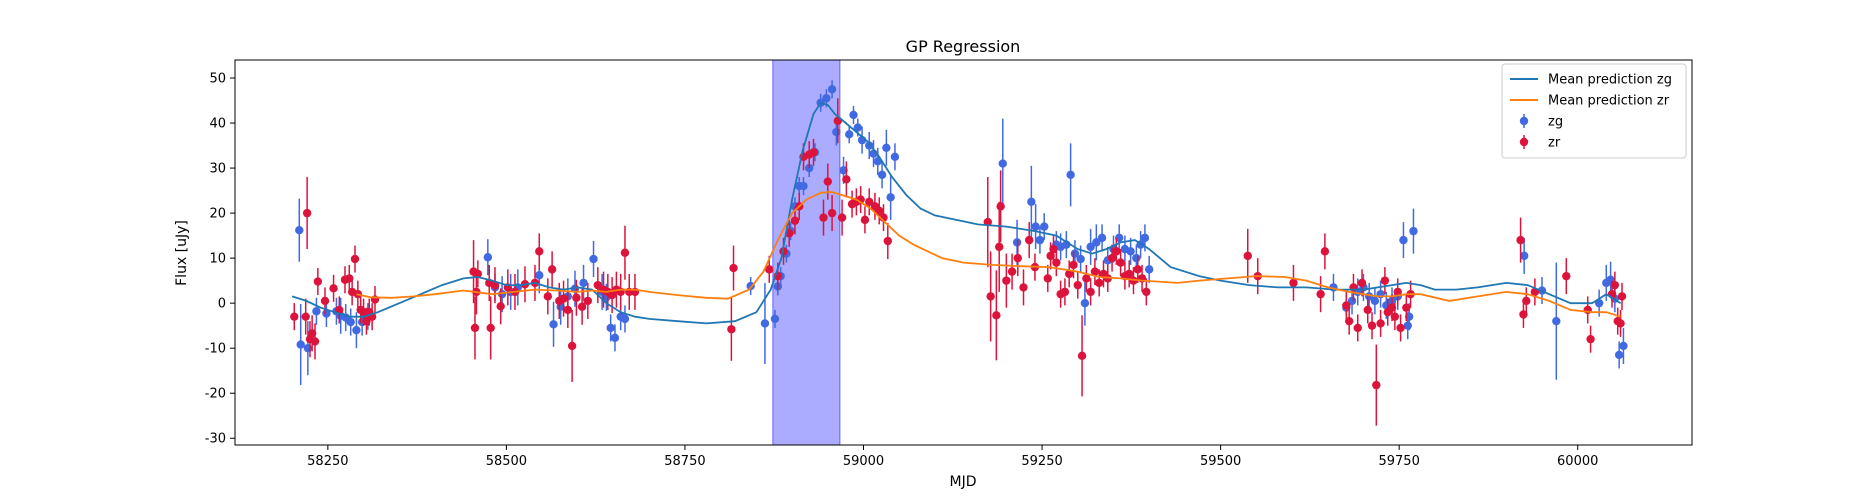 The width and height of the screenshot is (1875, 500). Describe the element at coordinates (1577, 461) in the screenshot. I see `x-tick-label: 60000` at that location.